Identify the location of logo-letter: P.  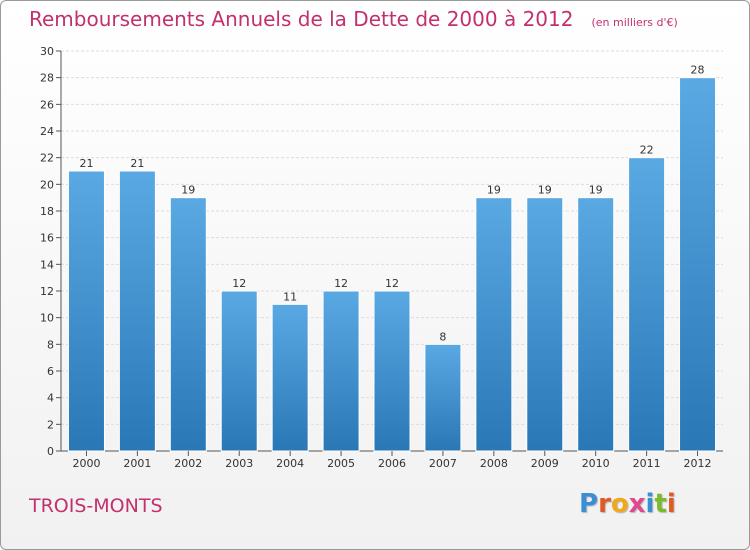
(589, 504).